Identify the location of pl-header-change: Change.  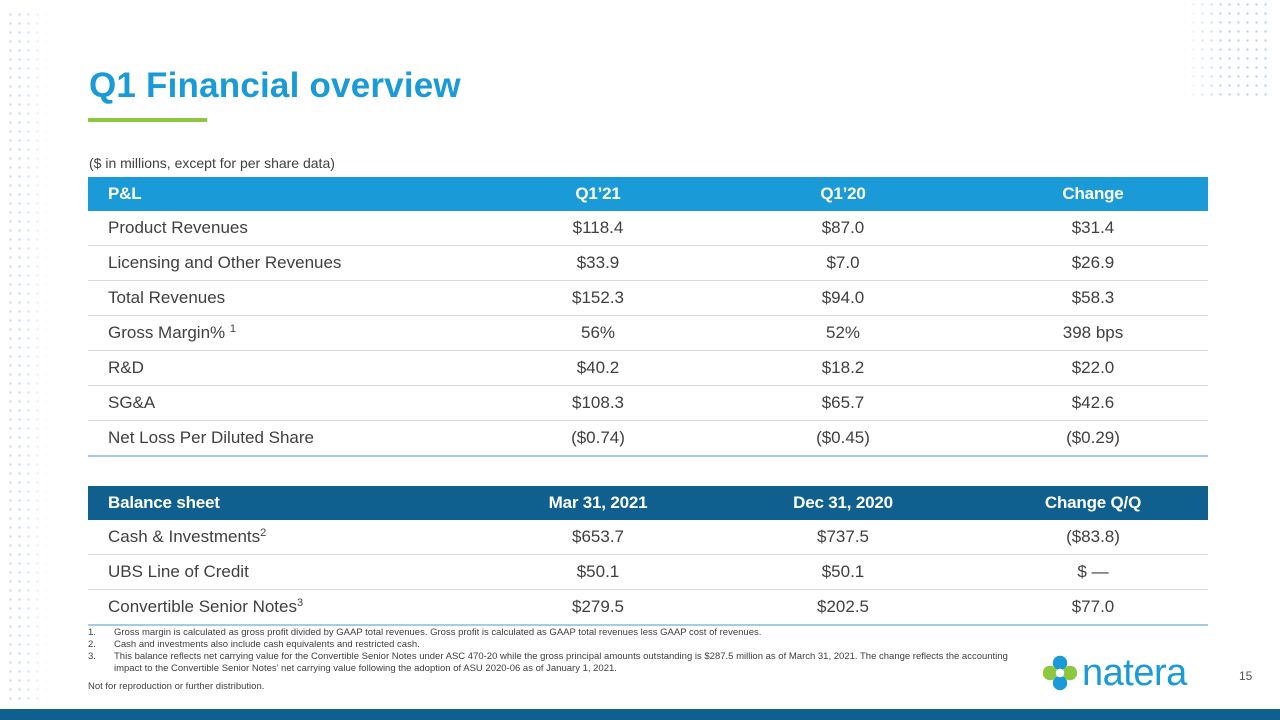
(1093, 194).